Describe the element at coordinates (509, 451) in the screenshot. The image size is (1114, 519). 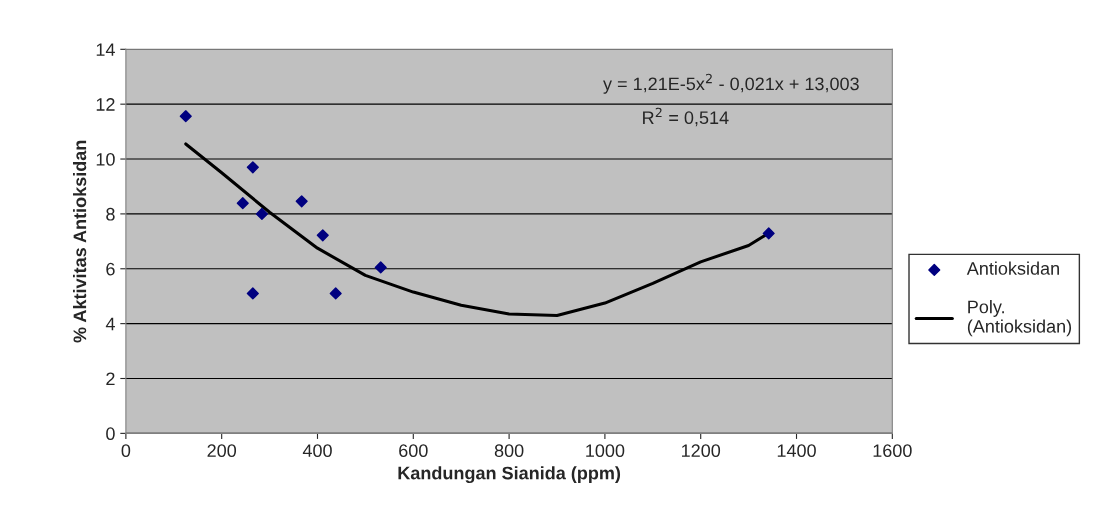
I see `x-tick-label: 800` at that location.